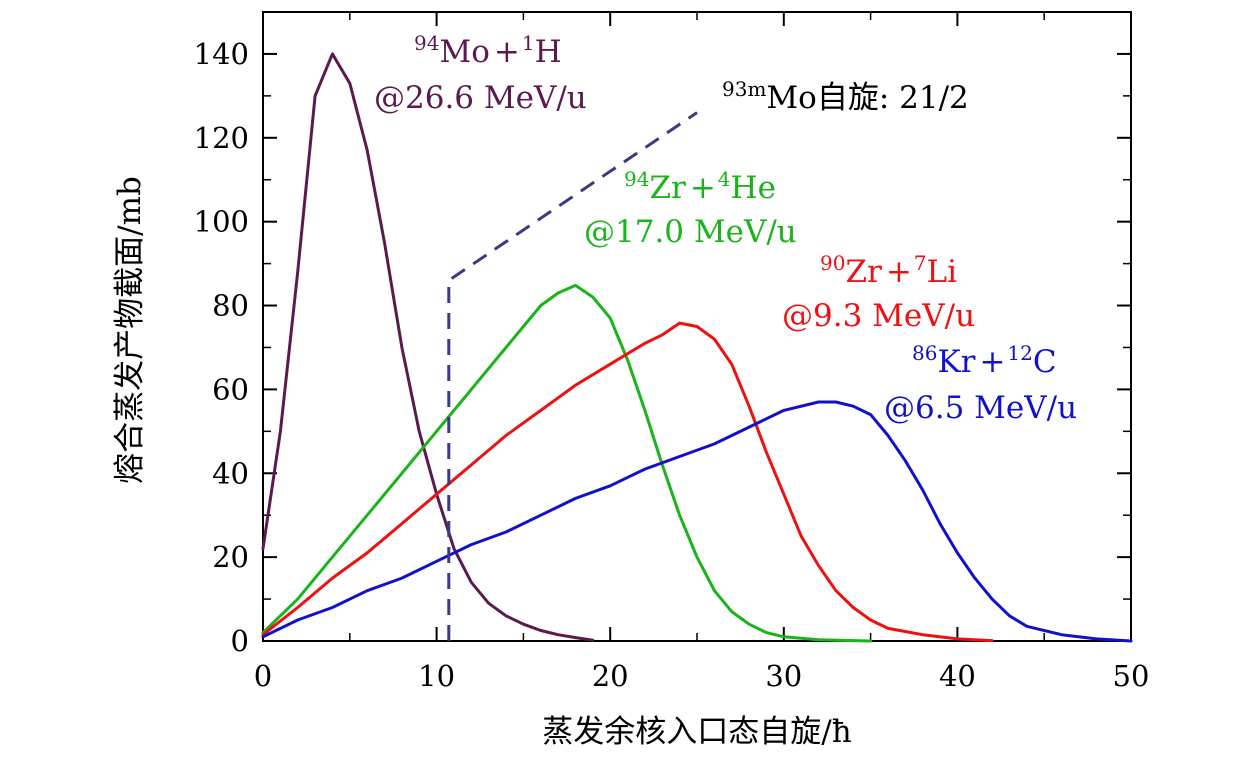 The height and width of the screenshot is (764, 1260). I want to click on annotation-mo-h-energy: @26.6 MeV/u, so click(480, 98).